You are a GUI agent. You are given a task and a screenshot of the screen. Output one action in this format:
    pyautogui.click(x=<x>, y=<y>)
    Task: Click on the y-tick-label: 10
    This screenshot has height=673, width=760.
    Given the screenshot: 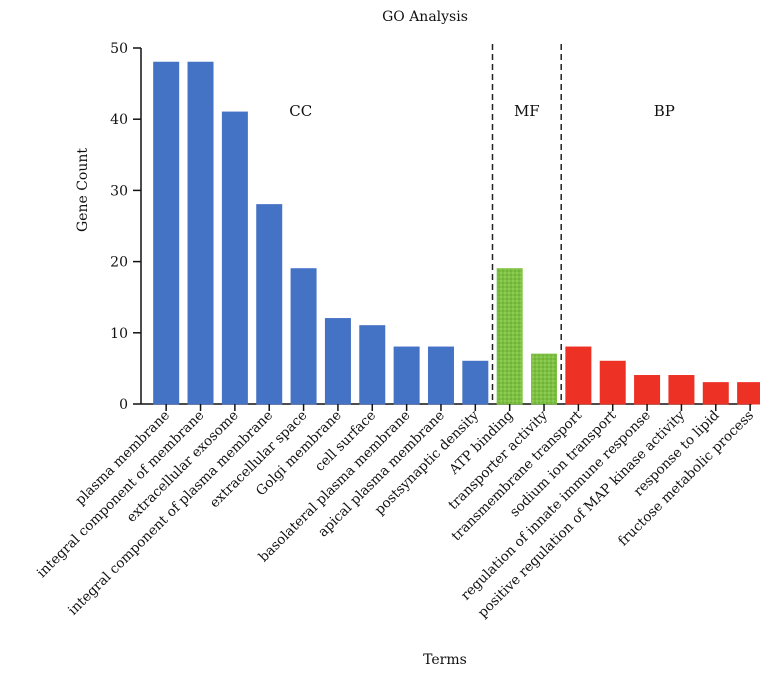 What is the action you would take?
    pyautogui.click(x=119, y=334)
    